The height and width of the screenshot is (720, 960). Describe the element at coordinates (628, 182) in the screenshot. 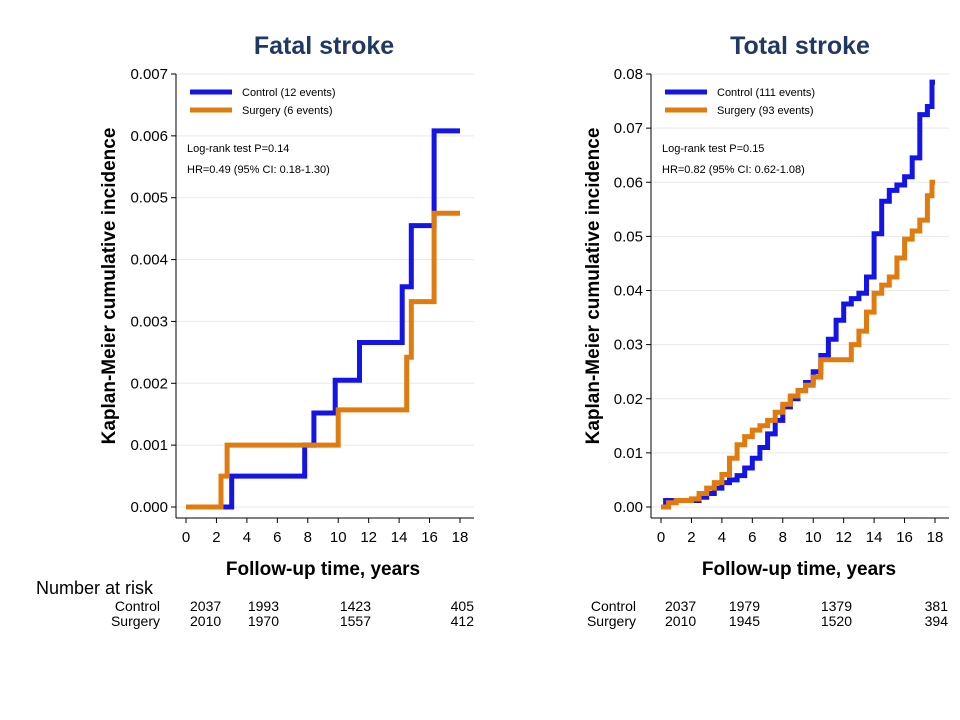

I see `y-tick-label: 0.06` at that location.